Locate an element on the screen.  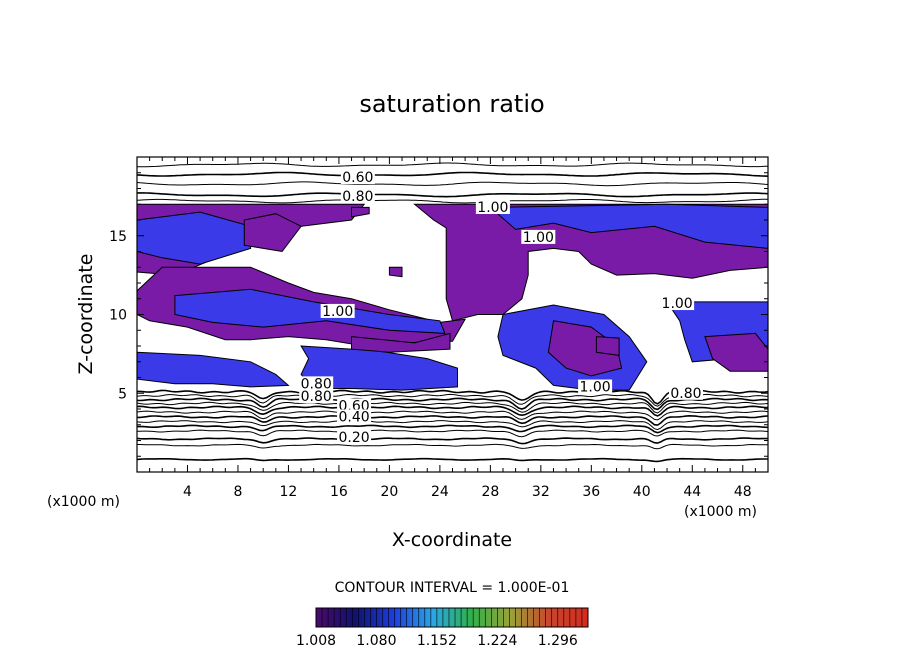
x-tick-label: 20 is located at coordinates (389, 492).